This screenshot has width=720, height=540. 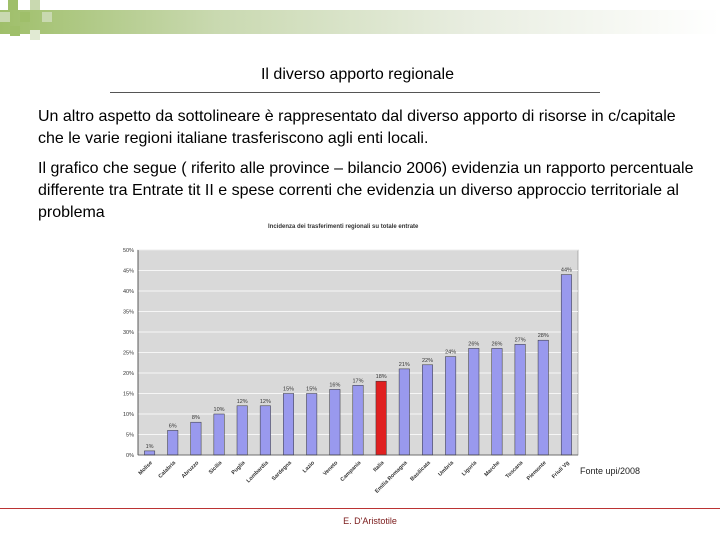 I want to click on x-tick-label: Campania, so click(x=351, y=471).